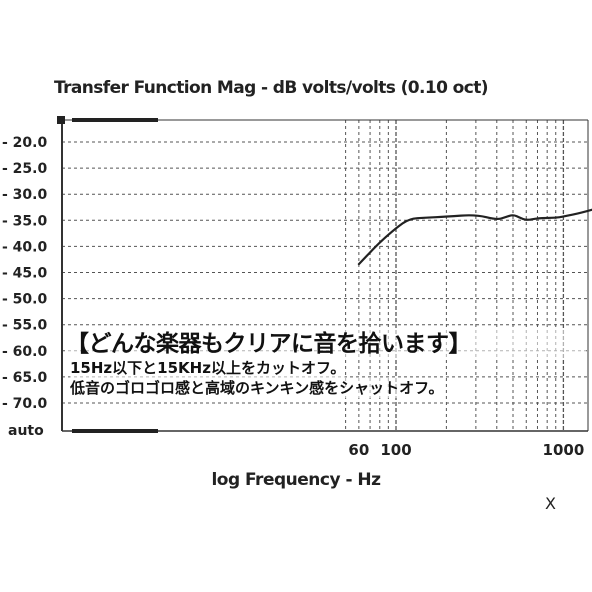 The height and width of the screenshot is (592, 592). What do you see at coordinates (24, 195) in the screenshot?
I see `y-tick-label: - 30.0` at bounding box center [24, 195].